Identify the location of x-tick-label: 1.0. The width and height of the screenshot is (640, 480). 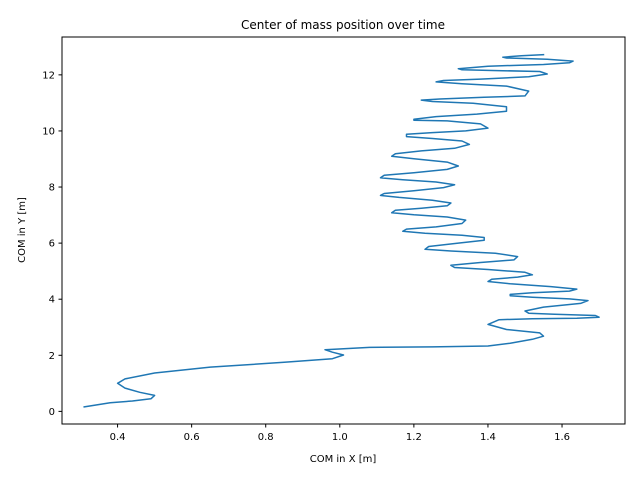
(340, 437).